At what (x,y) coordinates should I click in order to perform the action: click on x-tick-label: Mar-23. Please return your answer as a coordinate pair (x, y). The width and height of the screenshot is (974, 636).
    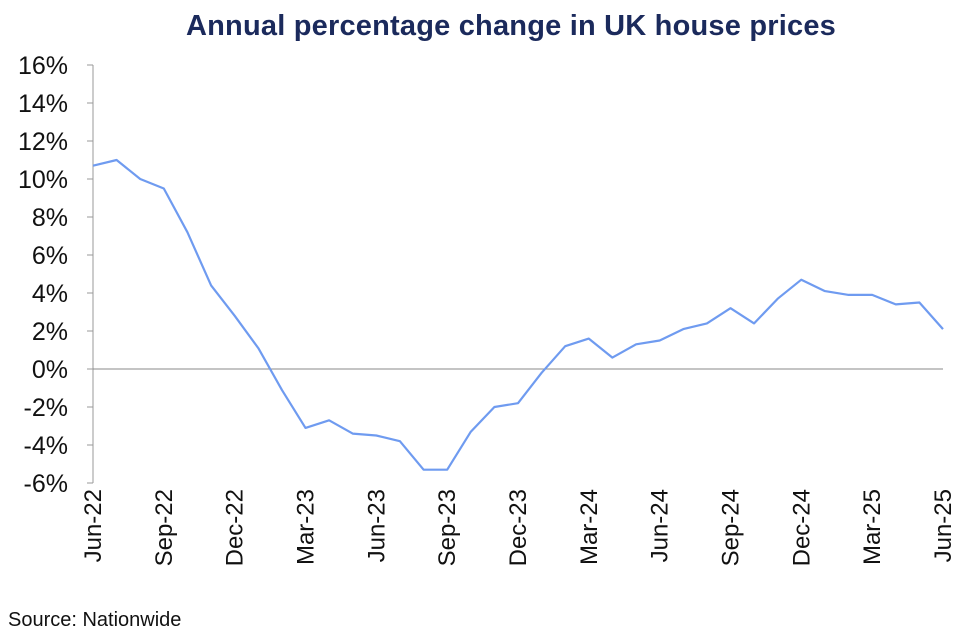
    Looking at the image, I should click on (306, 527).